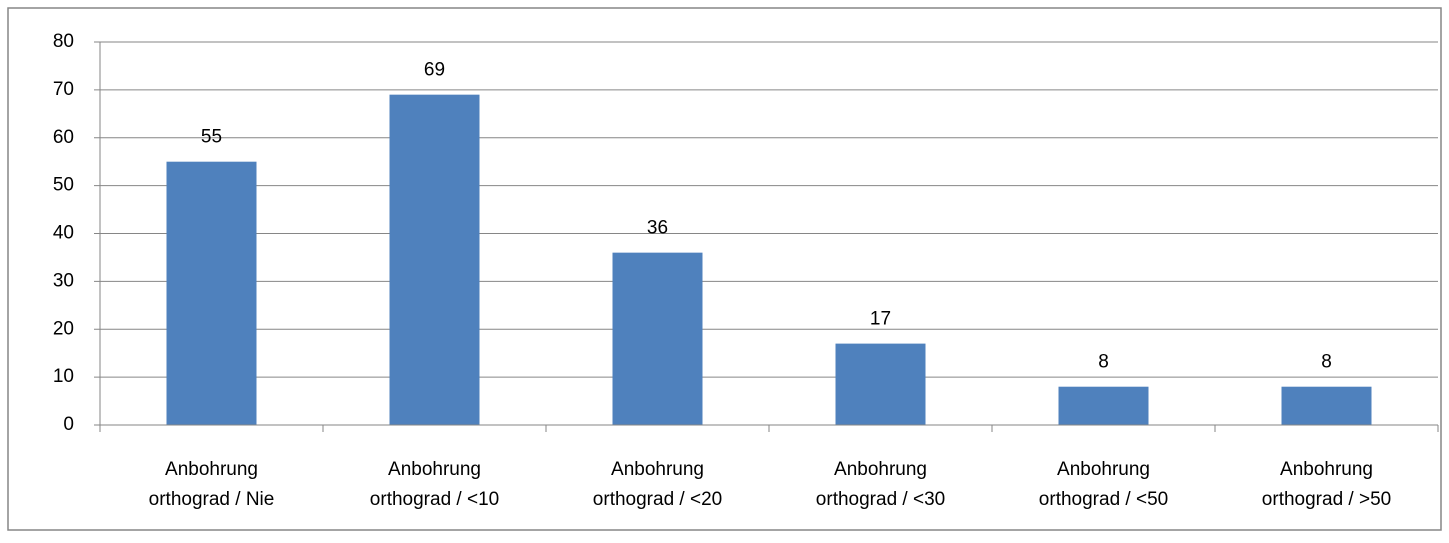 This screenshot has height=543, width=1449. What do you see at coordinates (211, 137) in the screenshot?
I see `data-label: 55` at bounding box center [211, 137].